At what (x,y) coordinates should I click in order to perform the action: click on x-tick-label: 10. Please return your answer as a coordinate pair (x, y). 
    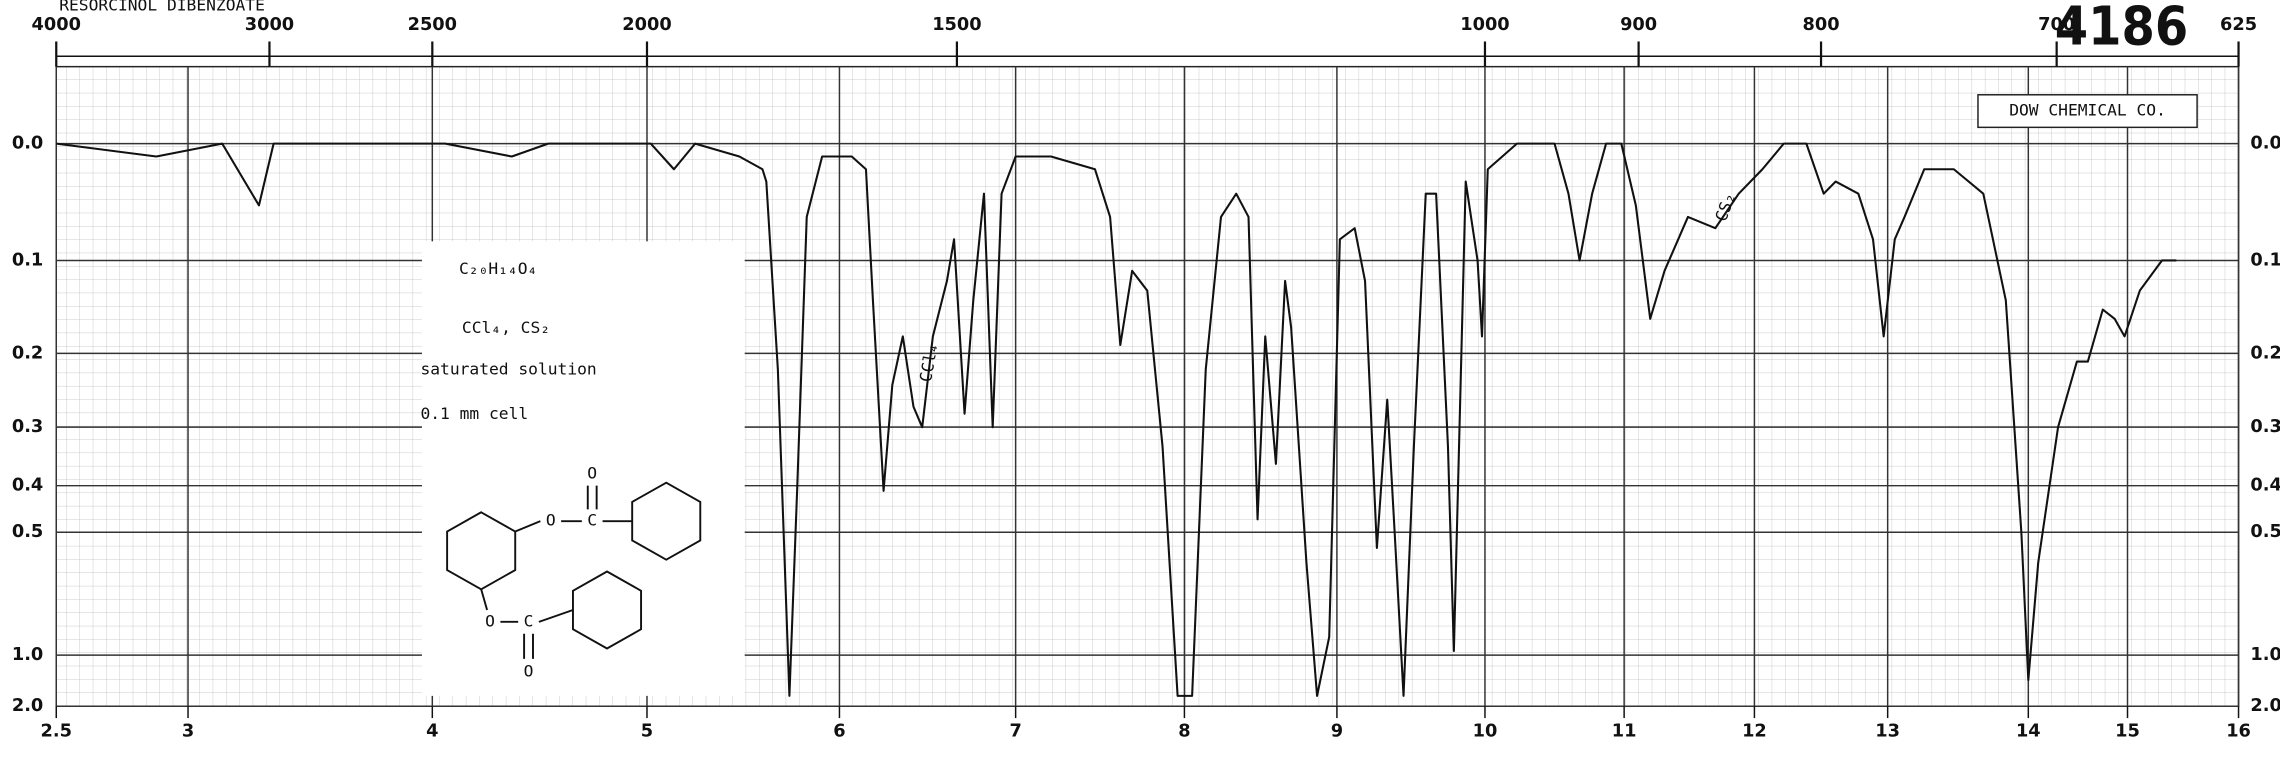
    Looking at the image, I should click on (1485, 731).